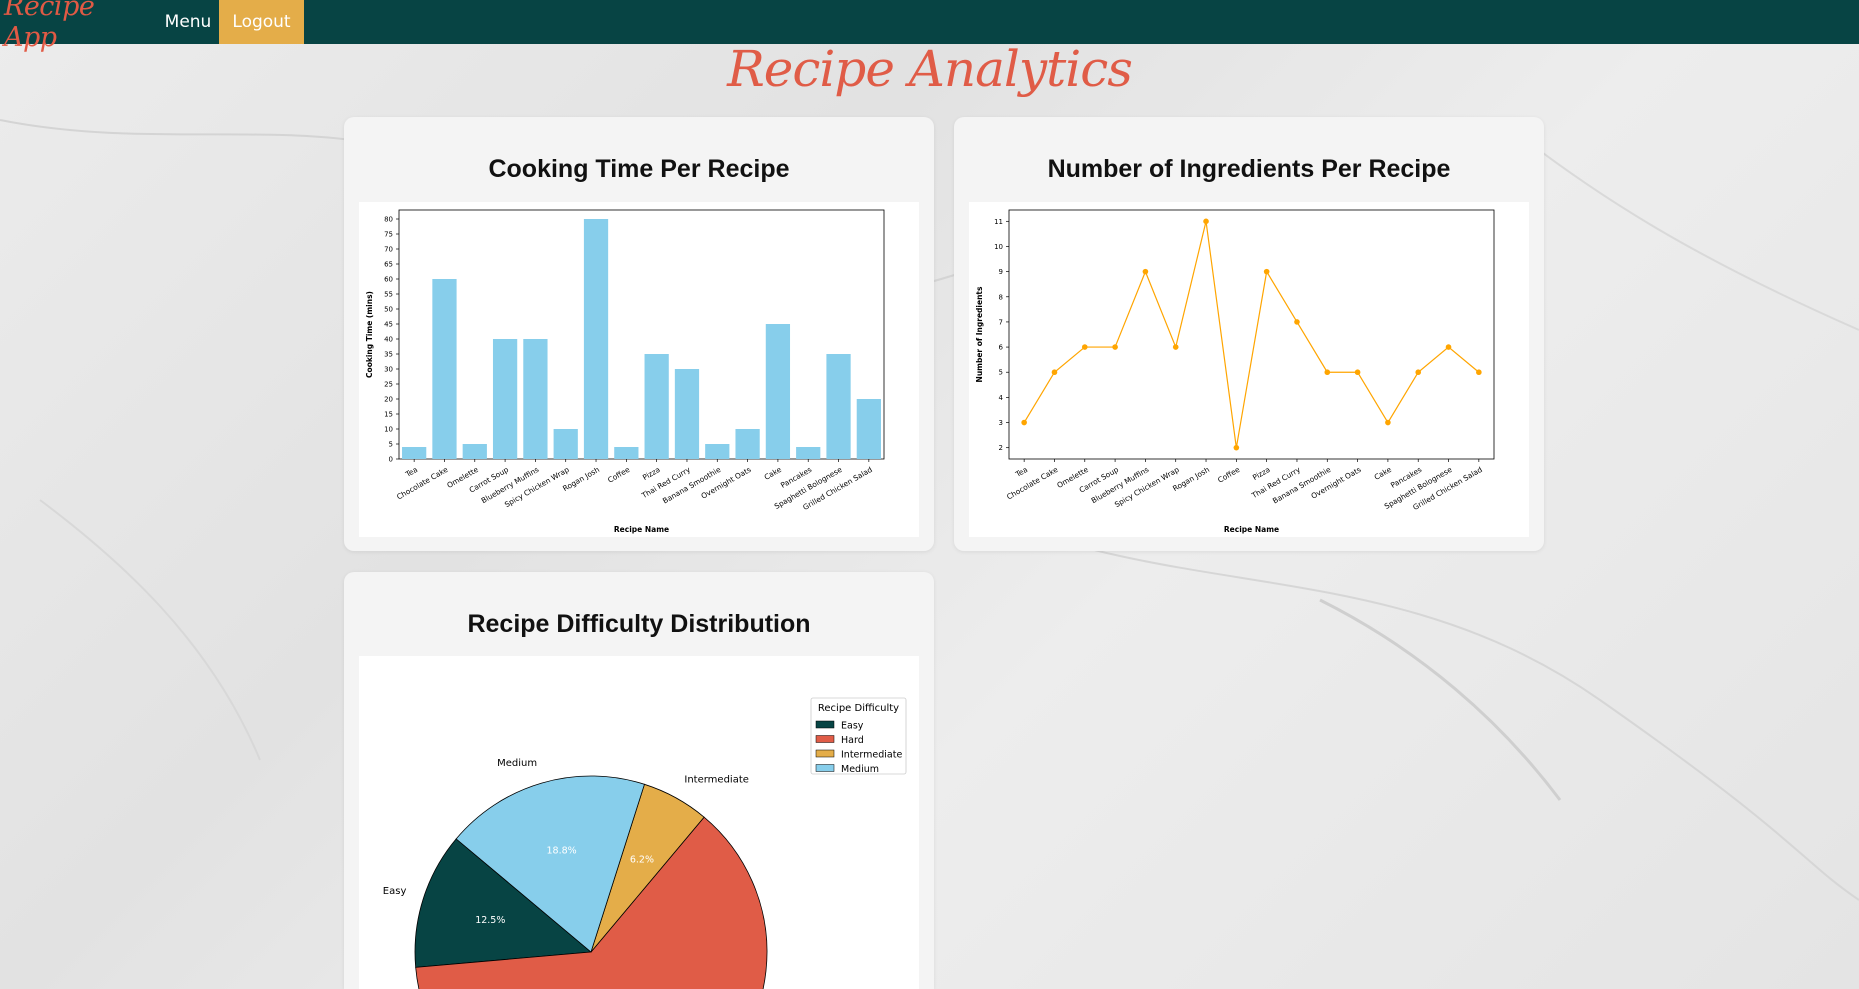  I want to click on bar-cake, so click(778, 391).